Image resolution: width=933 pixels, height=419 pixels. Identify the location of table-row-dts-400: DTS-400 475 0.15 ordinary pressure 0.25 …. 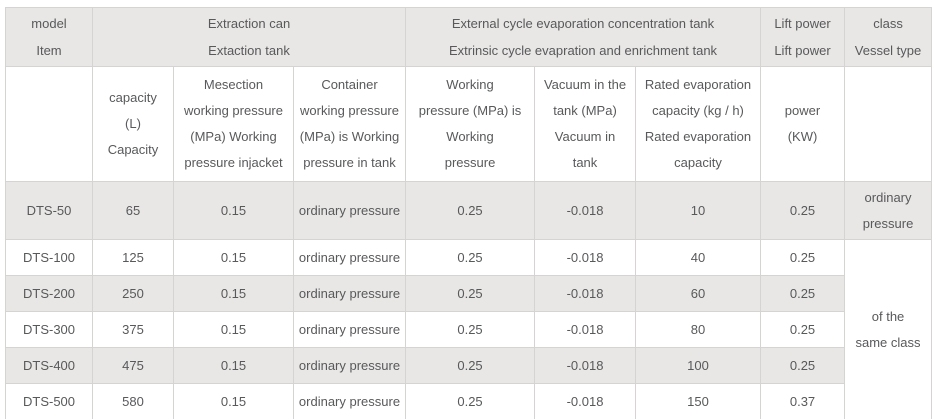
(468, 365).